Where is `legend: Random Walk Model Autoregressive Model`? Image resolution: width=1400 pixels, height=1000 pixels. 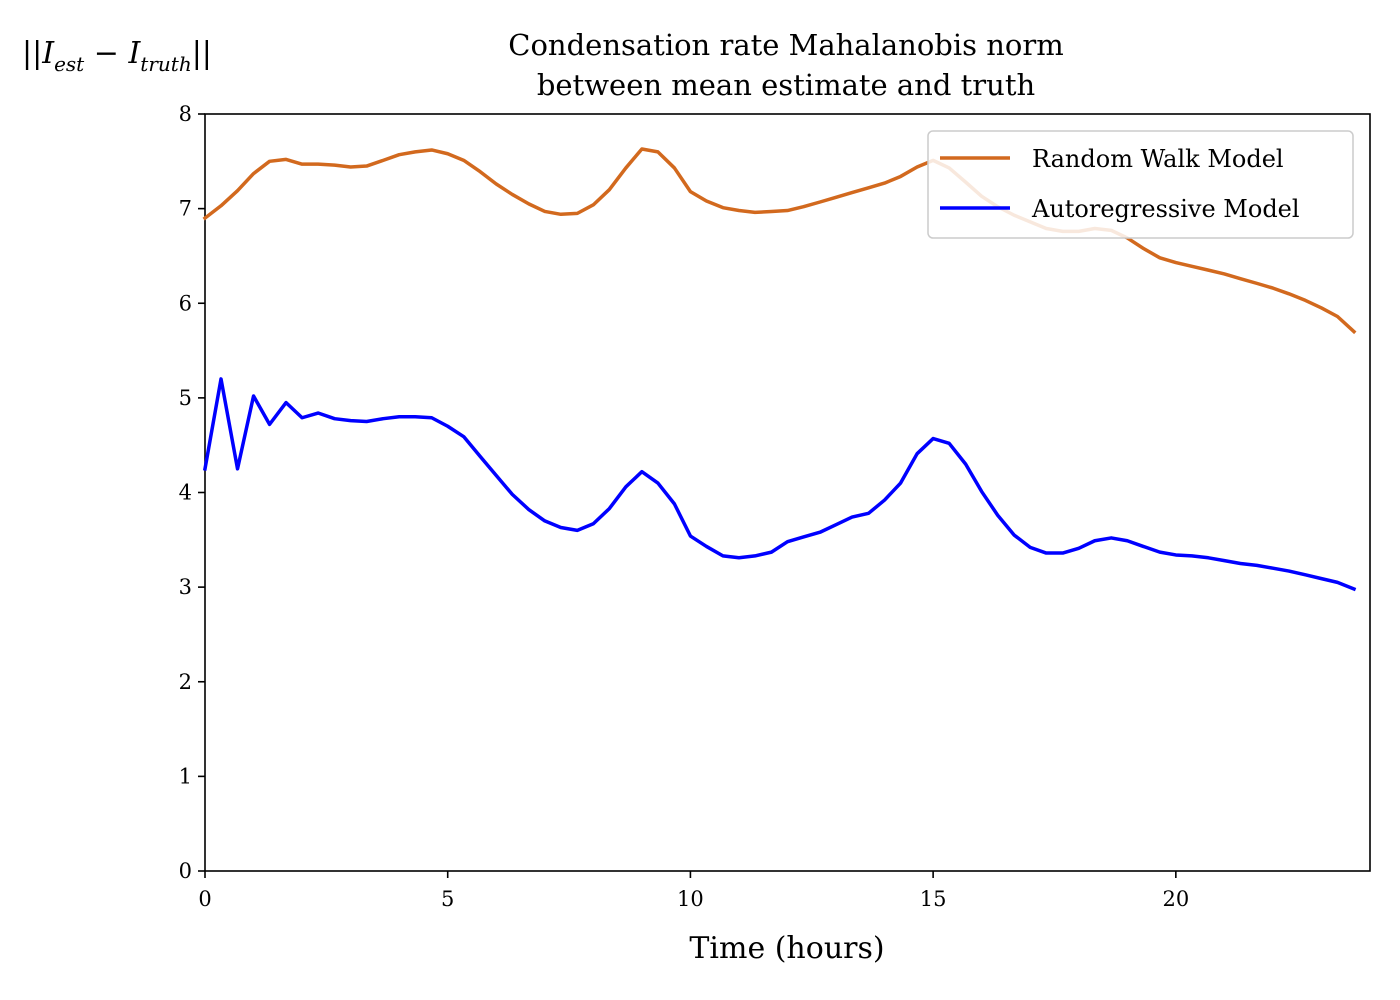
legend: Random Walk Model Autoregressive Model is located at coordinates (1140, 184).